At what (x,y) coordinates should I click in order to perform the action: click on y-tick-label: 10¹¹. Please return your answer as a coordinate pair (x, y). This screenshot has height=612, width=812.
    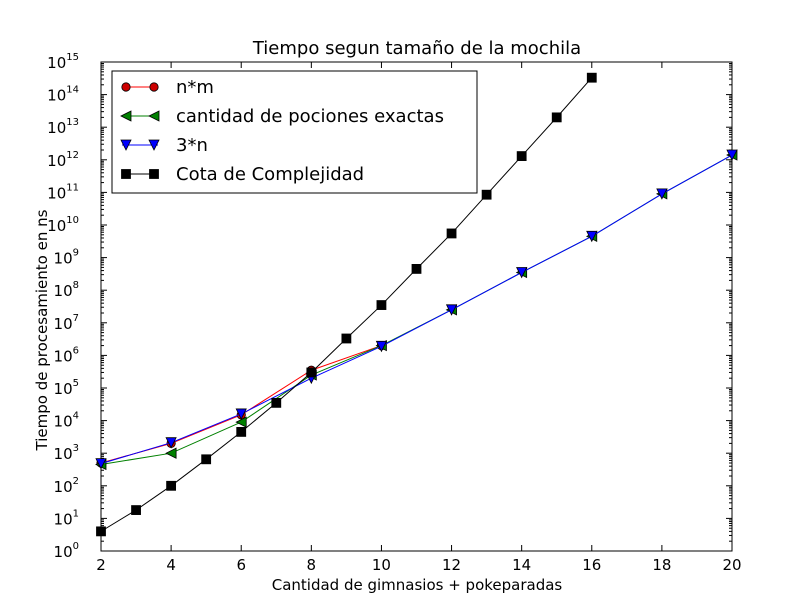
    Looking at the image, I should click on (63, 192).